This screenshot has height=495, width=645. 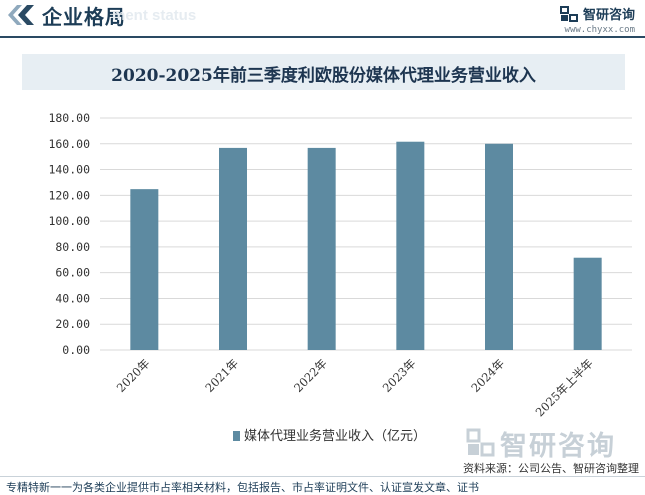 What do you see at coordinates (323, 76) in the screenshot?
I see `chart-title: 2020-2025年前三季度利欧股份媒体代理业务营业收入` at bounding box center [323, 76].